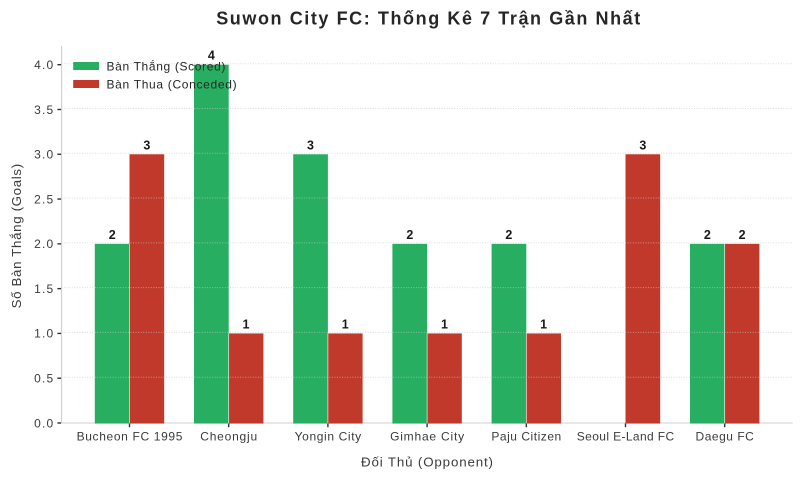 The height and width of the screenshot is (477, 800). Describe the element at coordinates (427, 461) in the screenshot. I see `svg-text: Đối Thủ (Opponent)` at that location.